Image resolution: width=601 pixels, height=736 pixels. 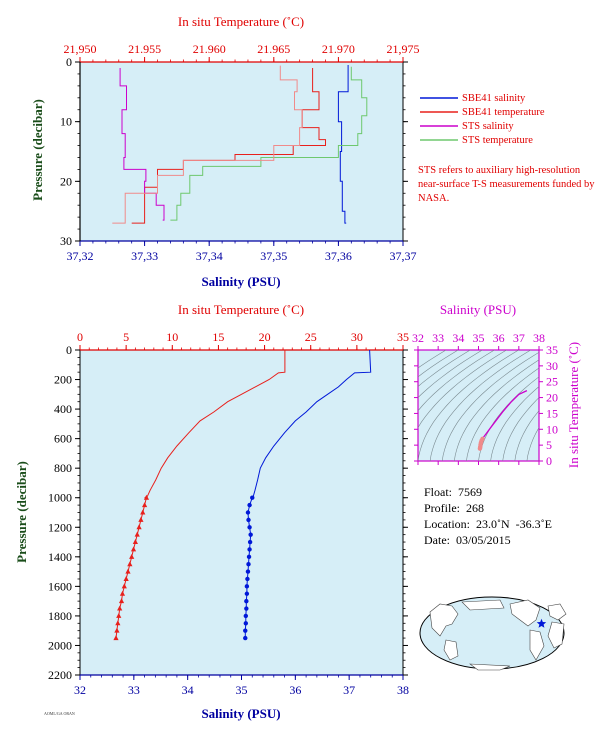 What do you see at coordinates (498, 635) in the screenshot?
I see `map-continents` at bounding box center [498, 635].